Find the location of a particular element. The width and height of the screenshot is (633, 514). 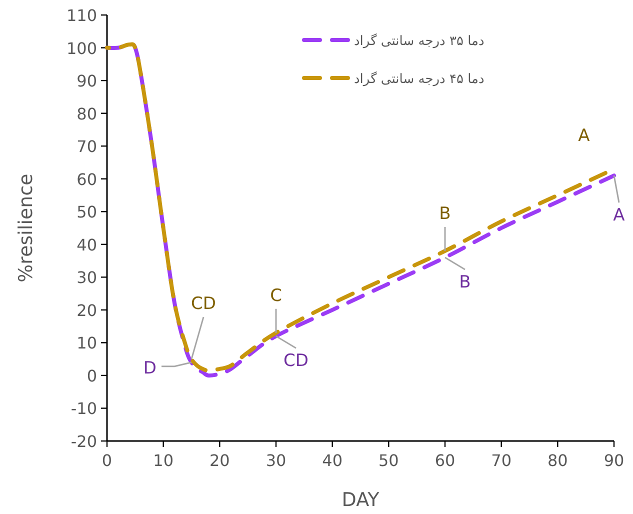

annotation: D is located at coordinates (149, 368).